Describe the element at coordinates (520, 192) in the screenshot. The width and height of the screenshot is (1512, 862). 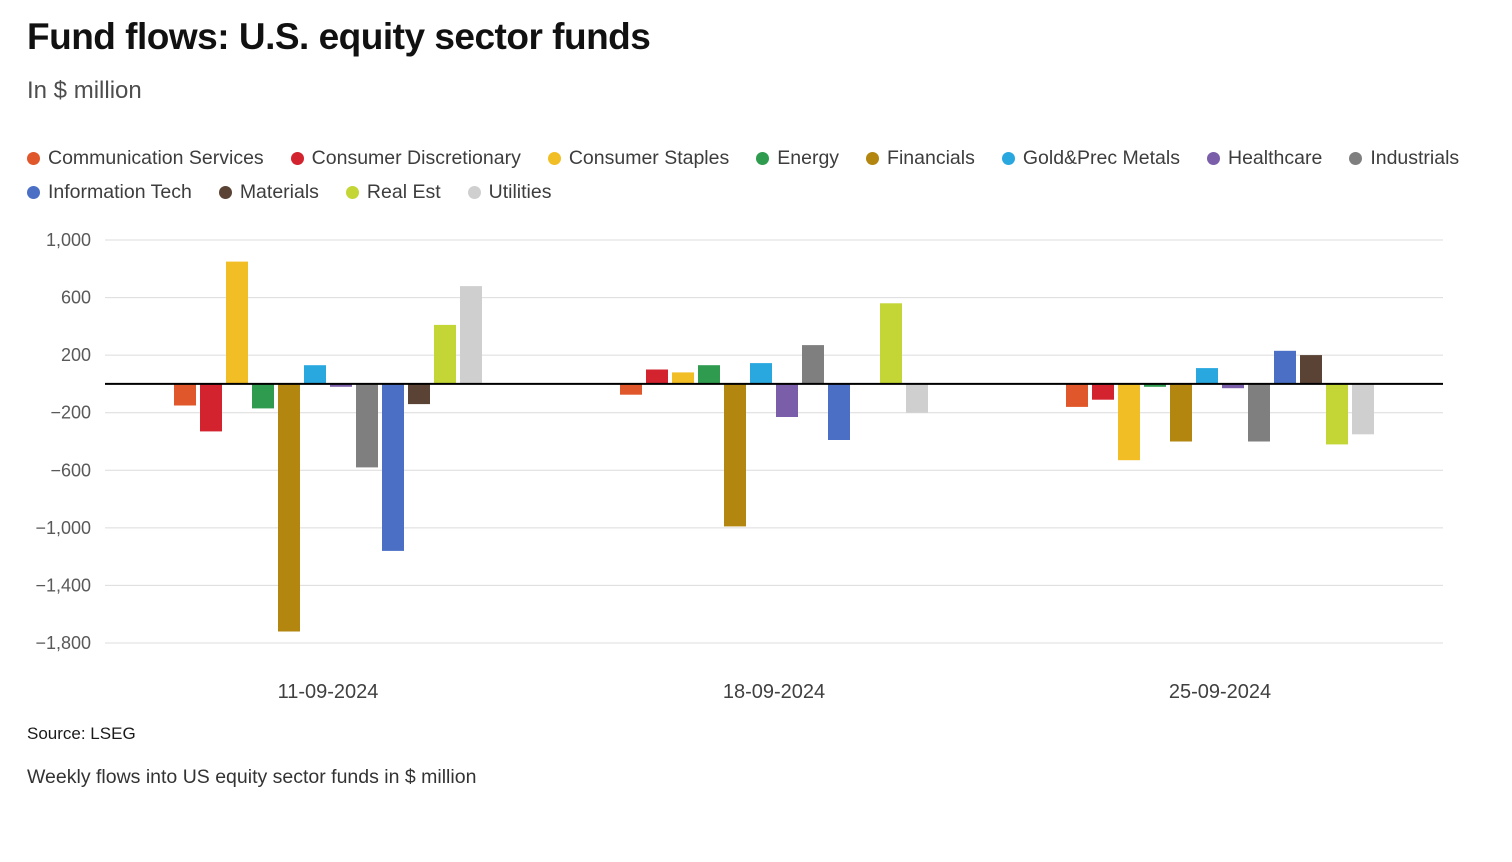
I see `legend-label: Utilities` at that location.